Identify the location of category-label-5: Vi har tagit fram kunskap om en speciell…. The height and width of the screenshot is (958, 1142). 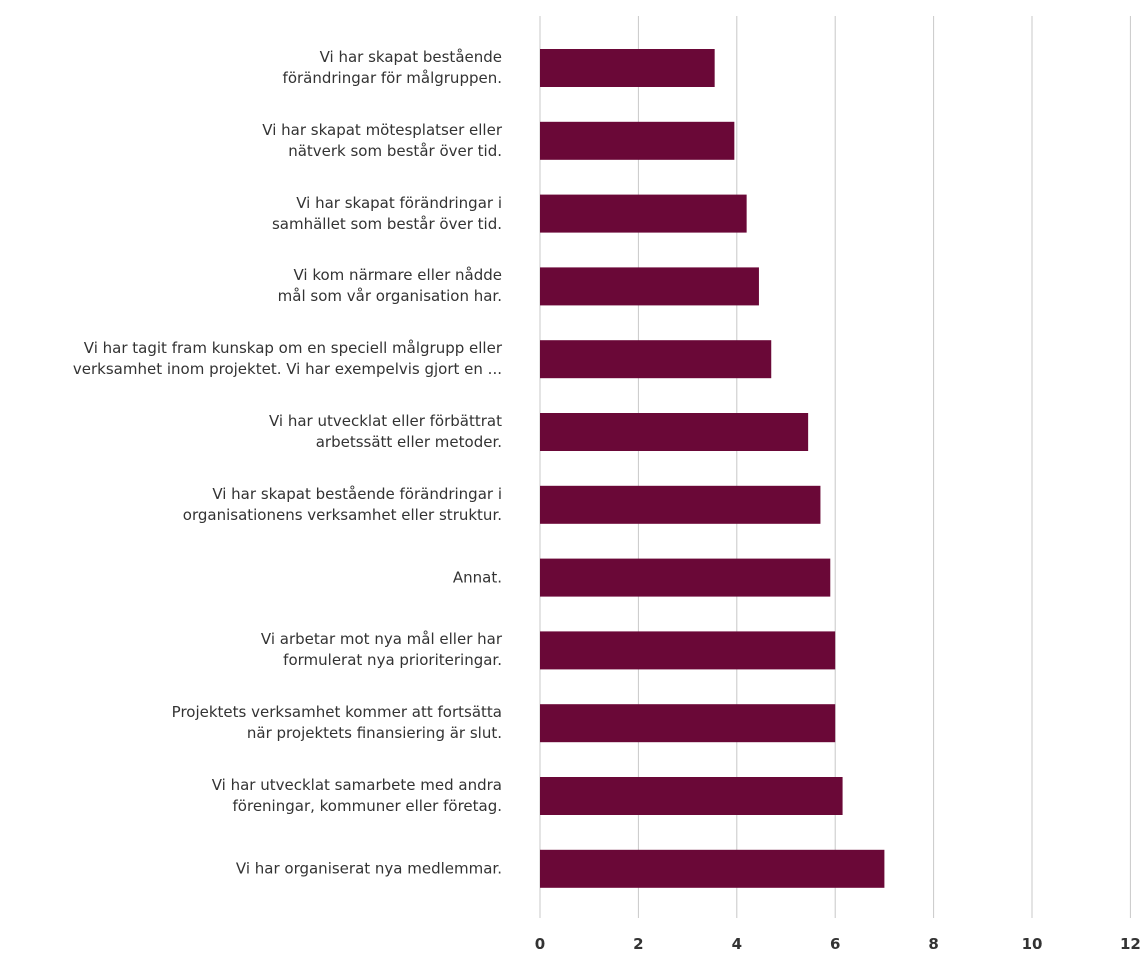
(251, 359).